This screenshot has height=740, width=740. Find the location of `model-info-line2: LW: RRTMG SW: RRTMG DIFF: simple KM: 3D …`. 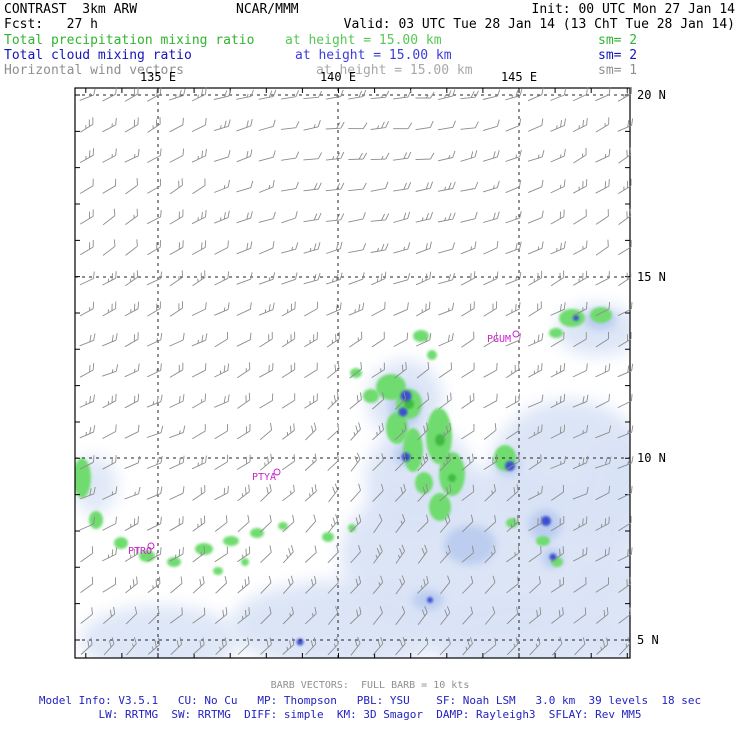

model-info-line2: LW: RRTMG SW: RRTMG DIFF: simple KM: 3D … is located at coordinates (370, 714).